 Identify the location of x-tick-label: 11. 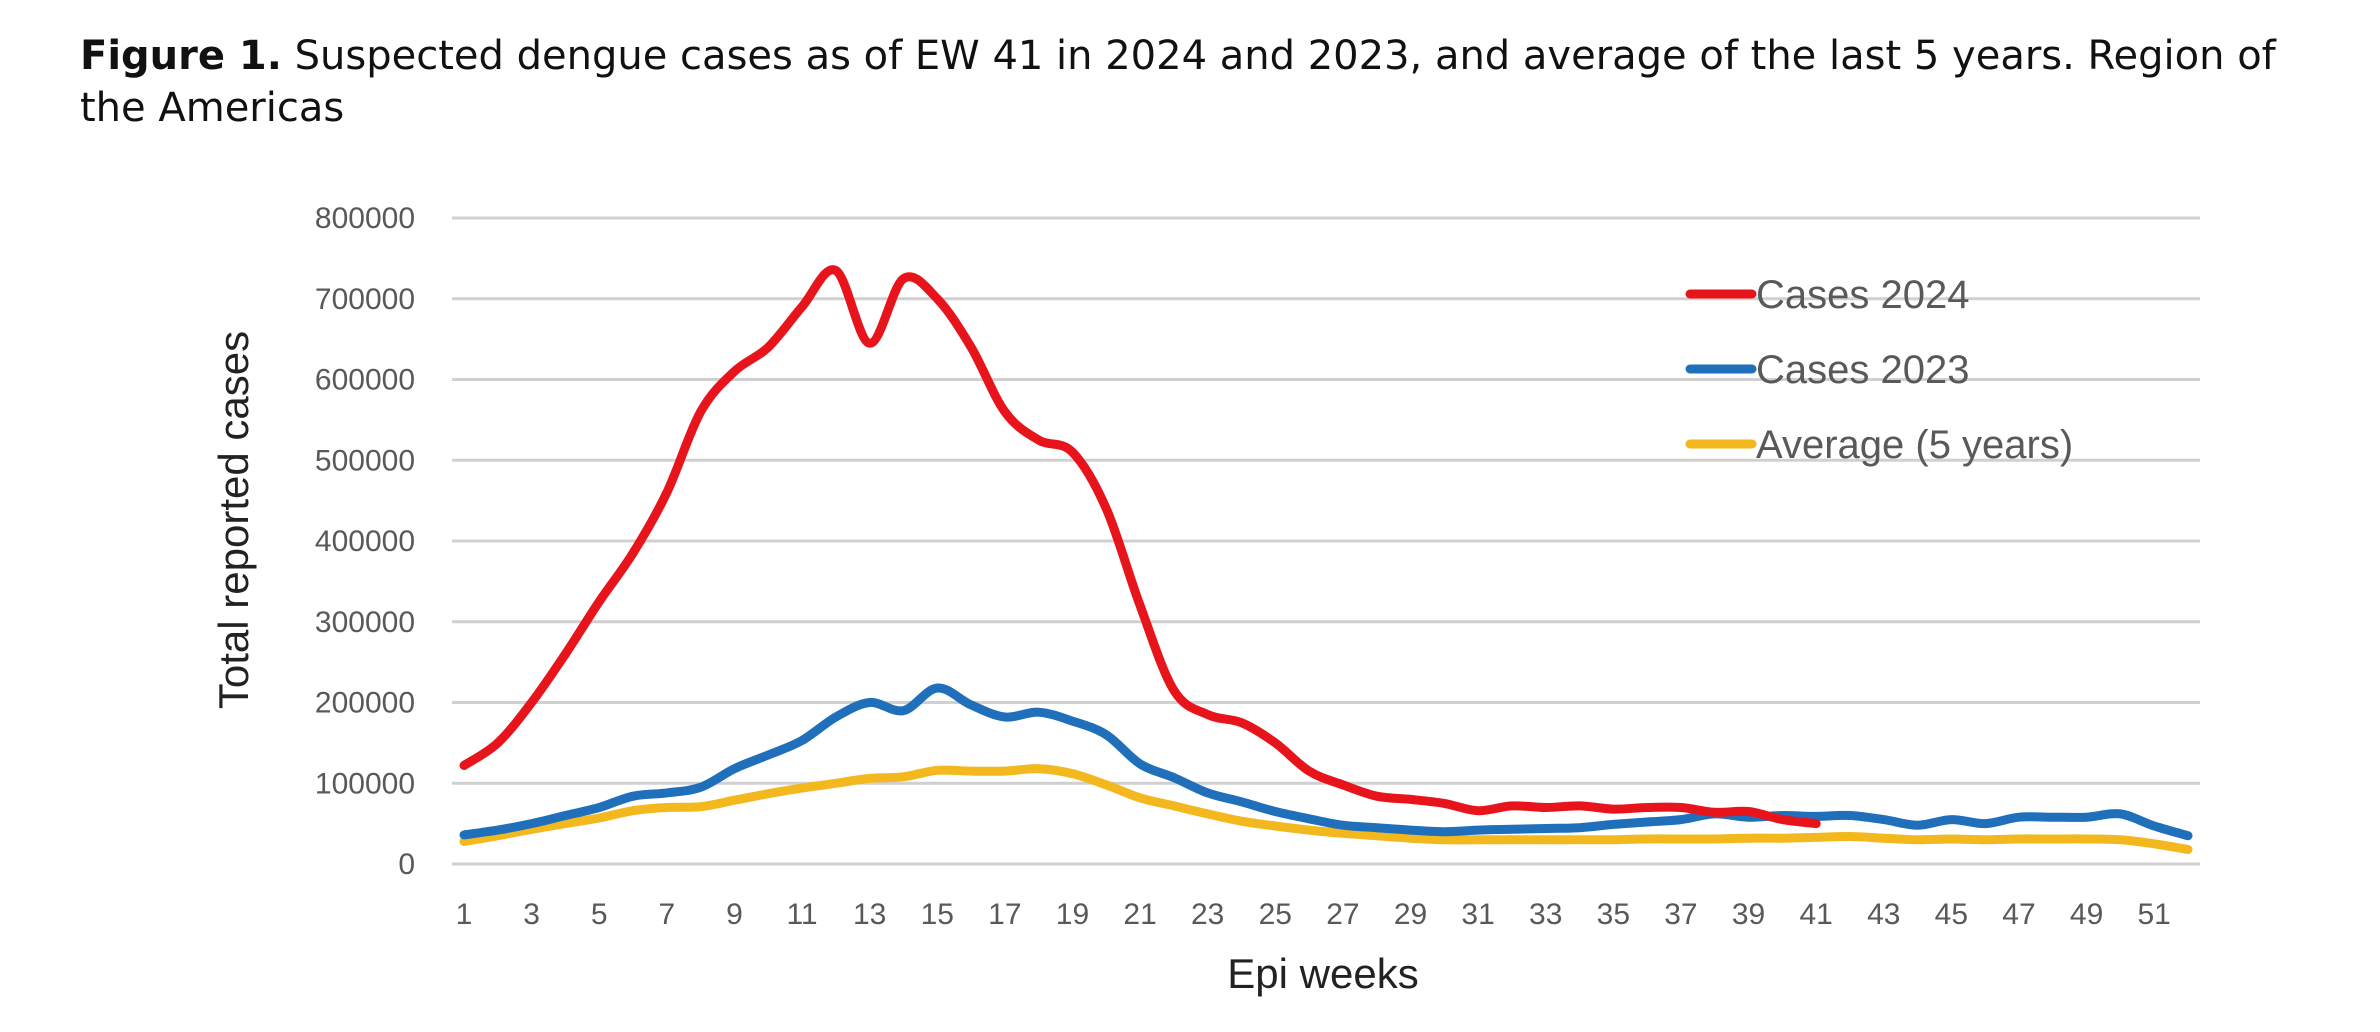
(801, 914).